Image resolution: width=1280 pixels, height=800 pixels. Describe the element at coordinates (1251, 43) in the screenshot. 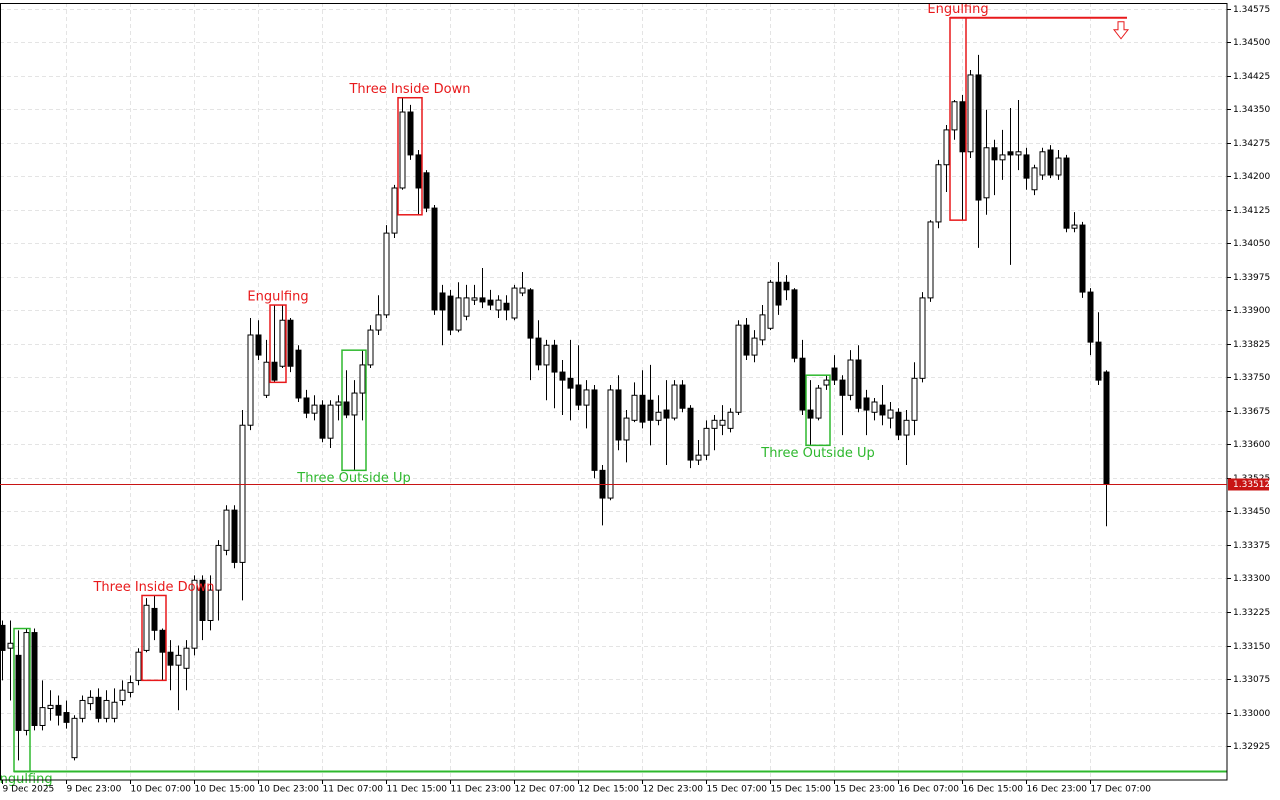

I see `y-tick-label: 1.34500` at that location.